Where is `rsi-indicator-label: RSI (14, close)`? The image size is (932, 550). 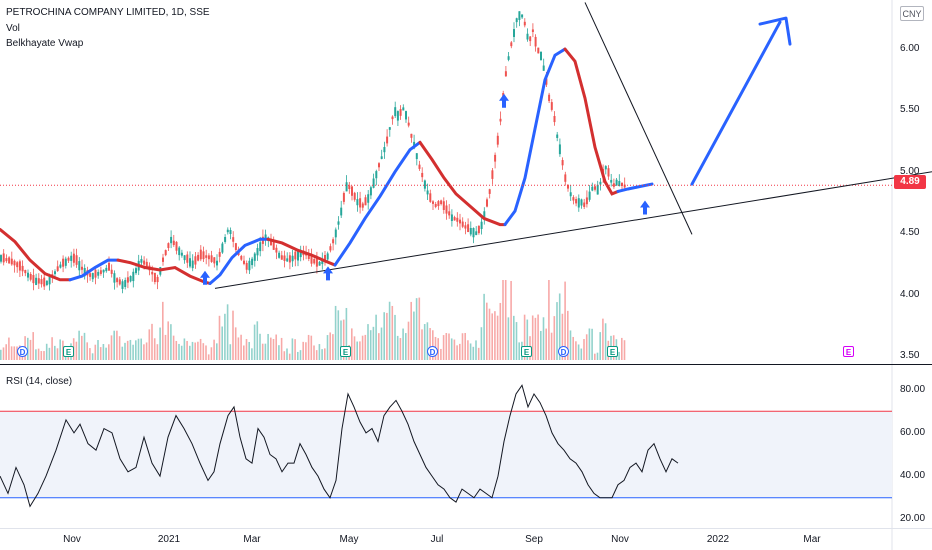 rsi-indicator-label: RSI (14, close) is located at coordinates (39, 381).